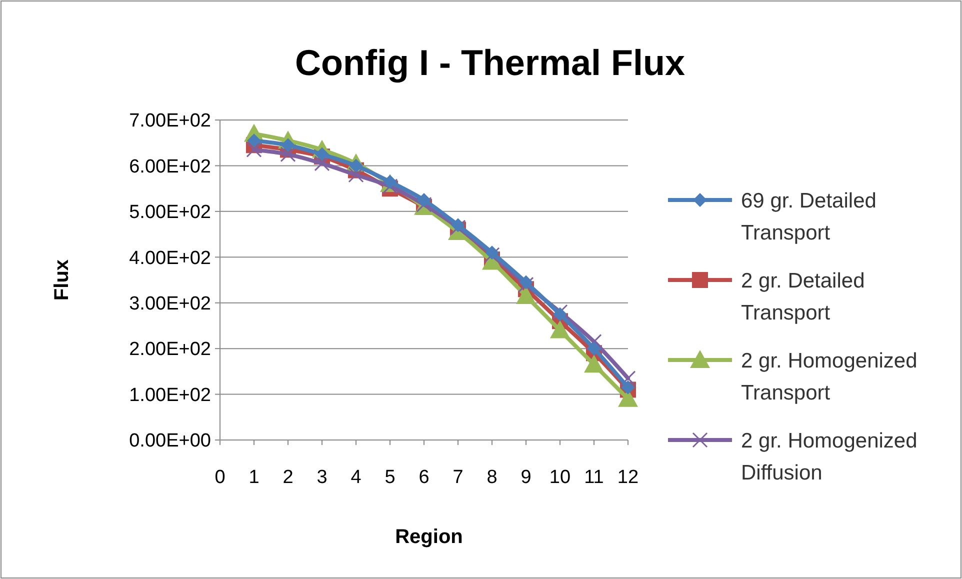 The width and height of the screenshot is (962, 579). Describe the element at coordinates (560, 477) in the screenshot. I see `x-tick-label: 10` at that location.